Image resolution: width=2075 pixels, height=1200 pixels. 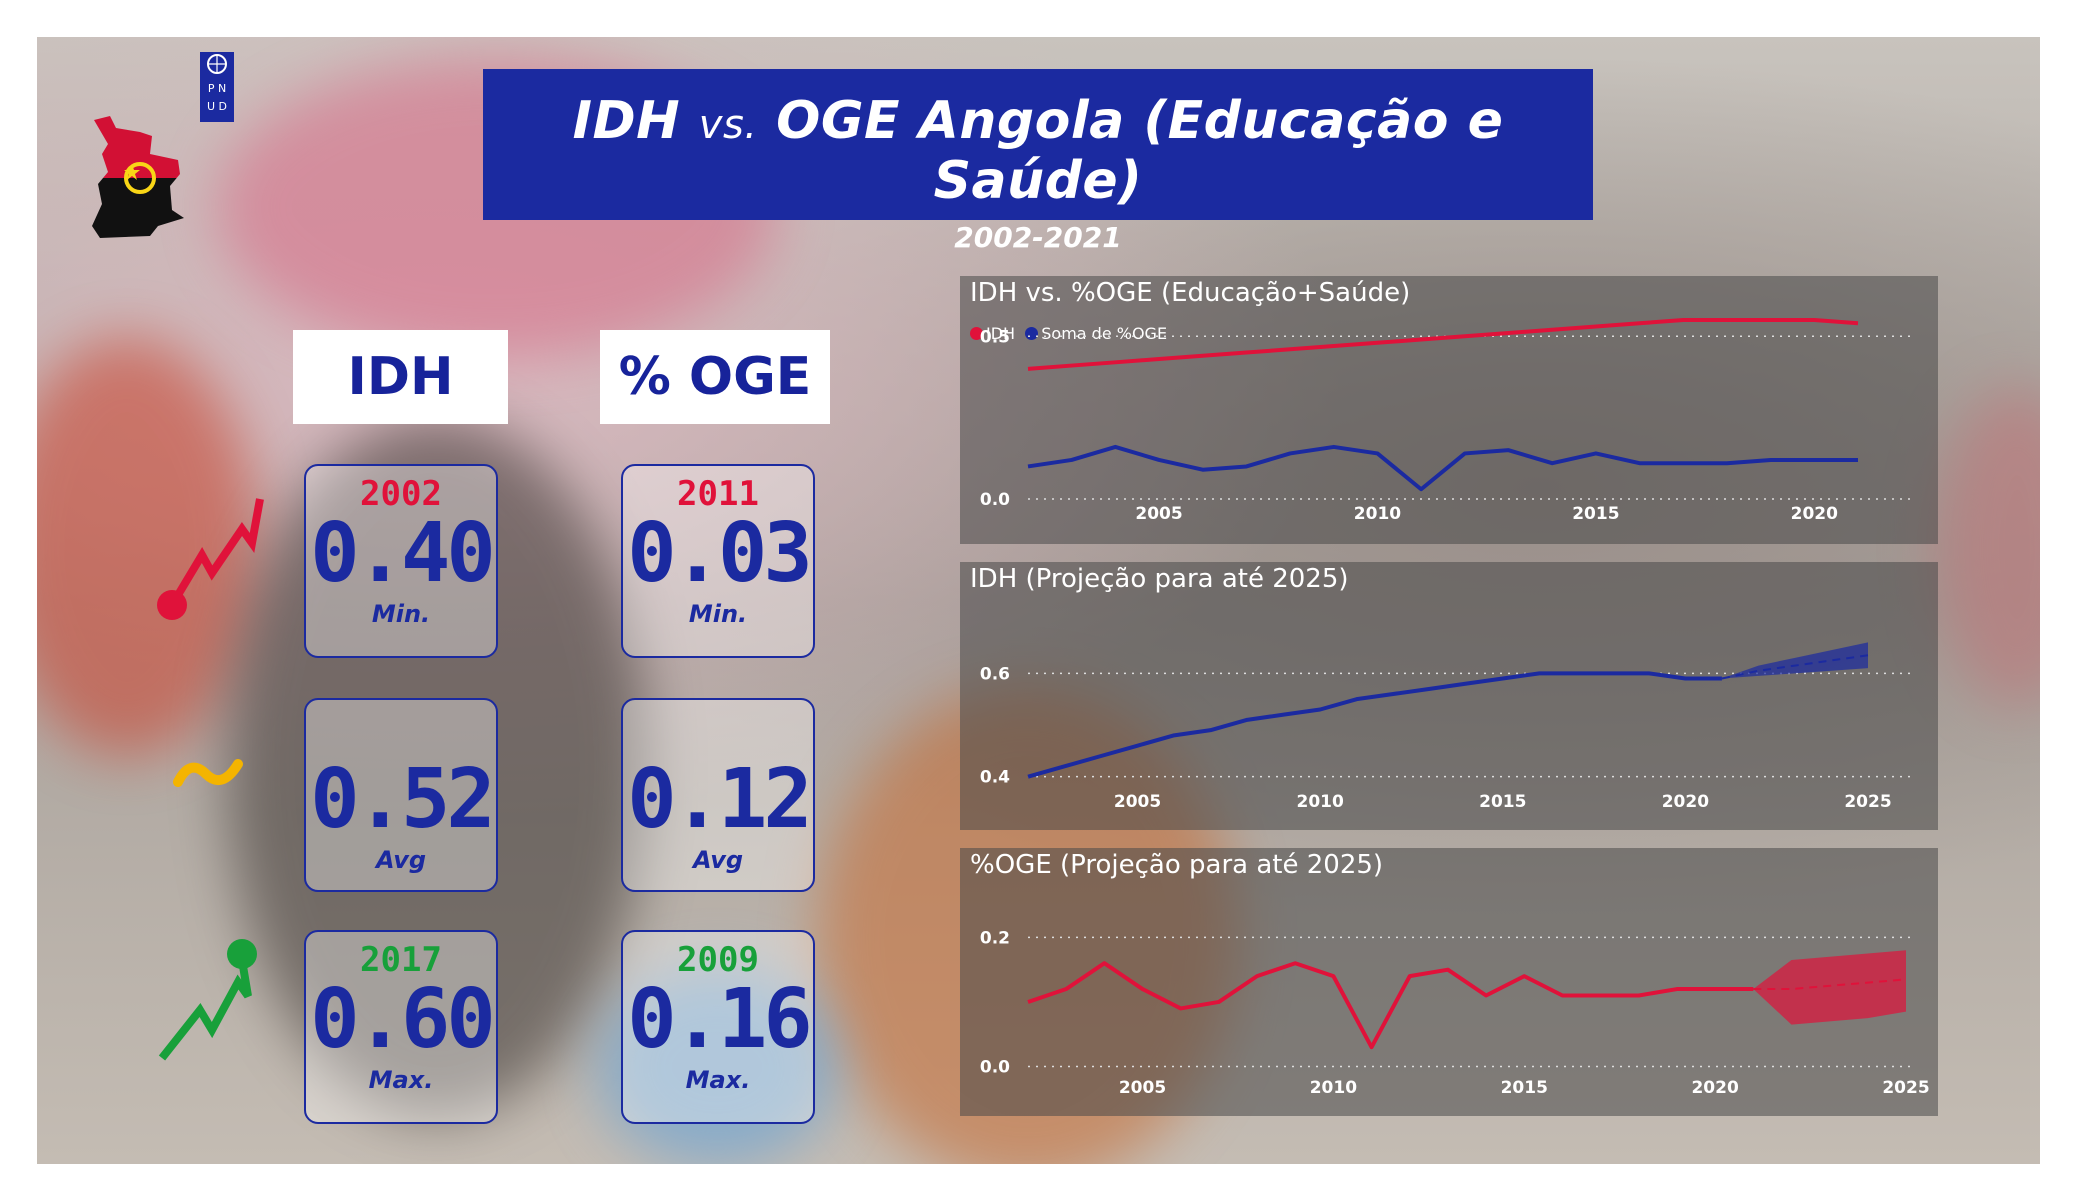 I want to click on kpi-year: 2009, so click(x=718, y=960).